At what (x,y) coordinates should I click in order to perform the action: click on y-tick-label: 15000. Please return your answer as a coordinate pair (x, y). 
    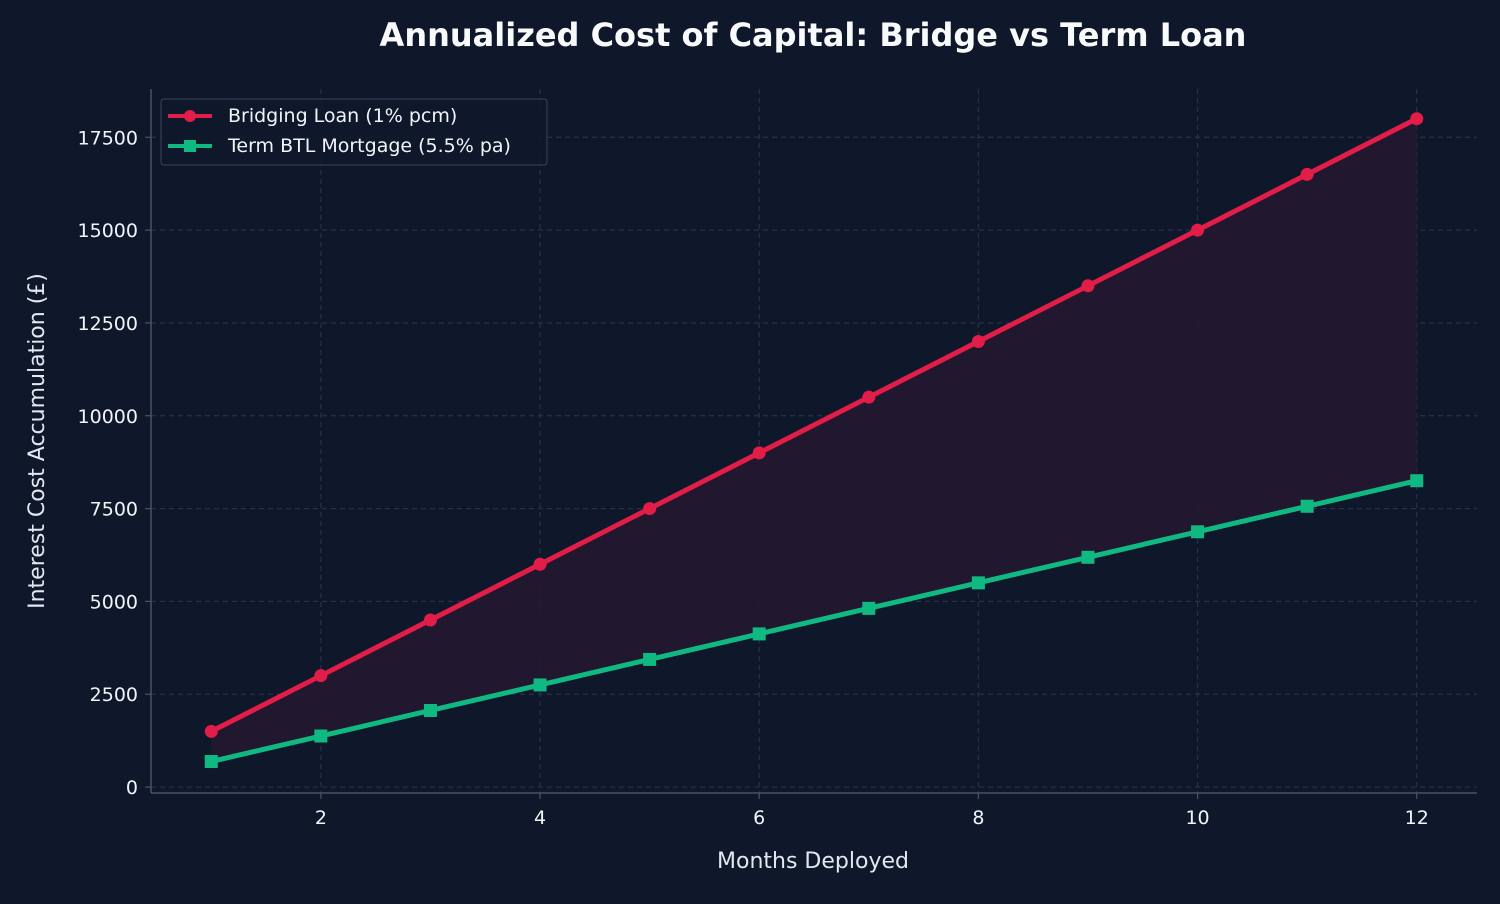
    Looking at the image, I should click on (108, 231).